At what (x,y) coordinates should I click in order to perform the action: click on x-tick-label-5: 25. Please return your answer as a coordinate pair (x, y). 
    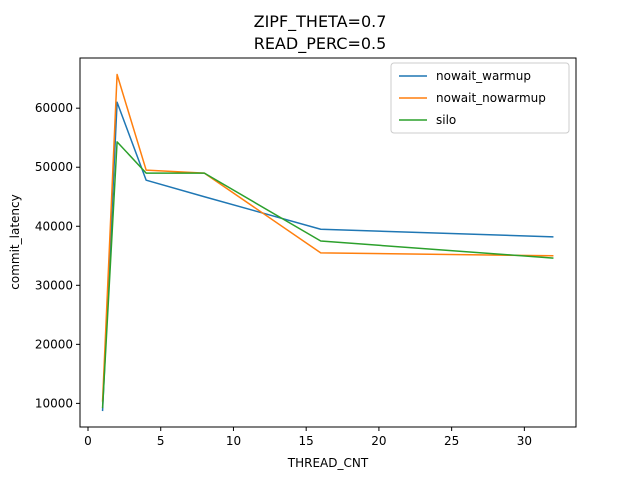
    Looking at the image, I should click on (451, 441).